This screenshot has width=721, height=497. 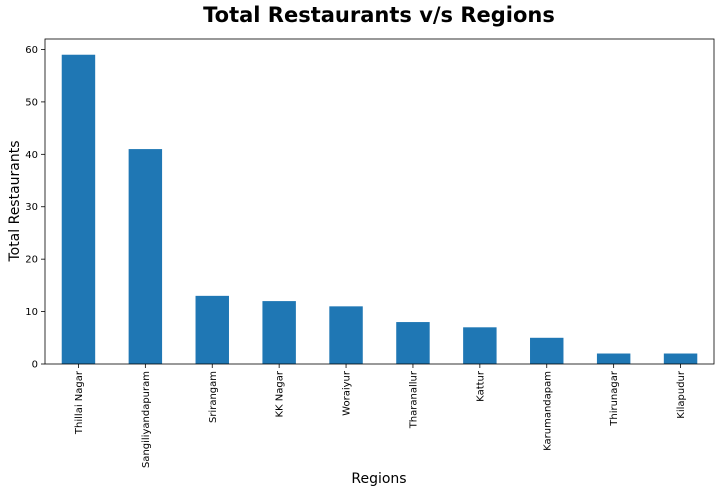 What do you see at coordinates (146, 419) in the screenshot?
I see `x-tick-label: Sangiliyandapuram` at bounding box center [146, 419].